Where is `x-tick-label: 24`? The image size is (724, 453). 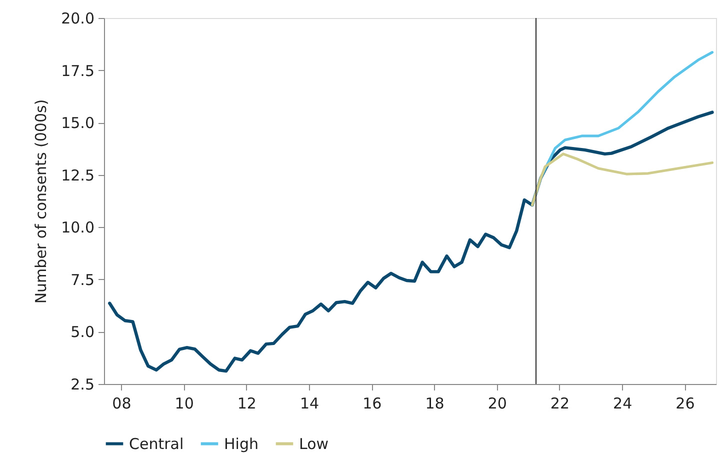
x-tick-label: 24 is located at coordinates (622, 403).